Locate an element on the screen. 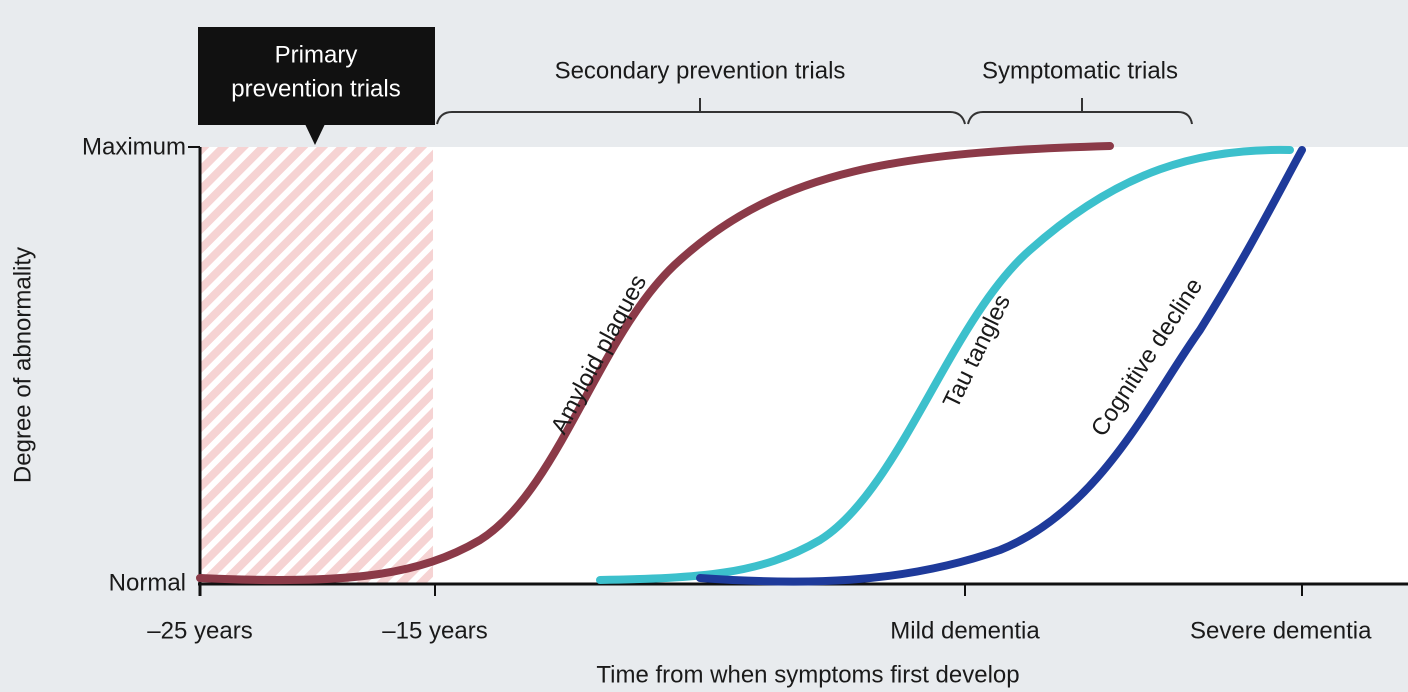 This screenshot has width=1408, height=692. symptomatic-bracket is located at coordinates (1080, 111).